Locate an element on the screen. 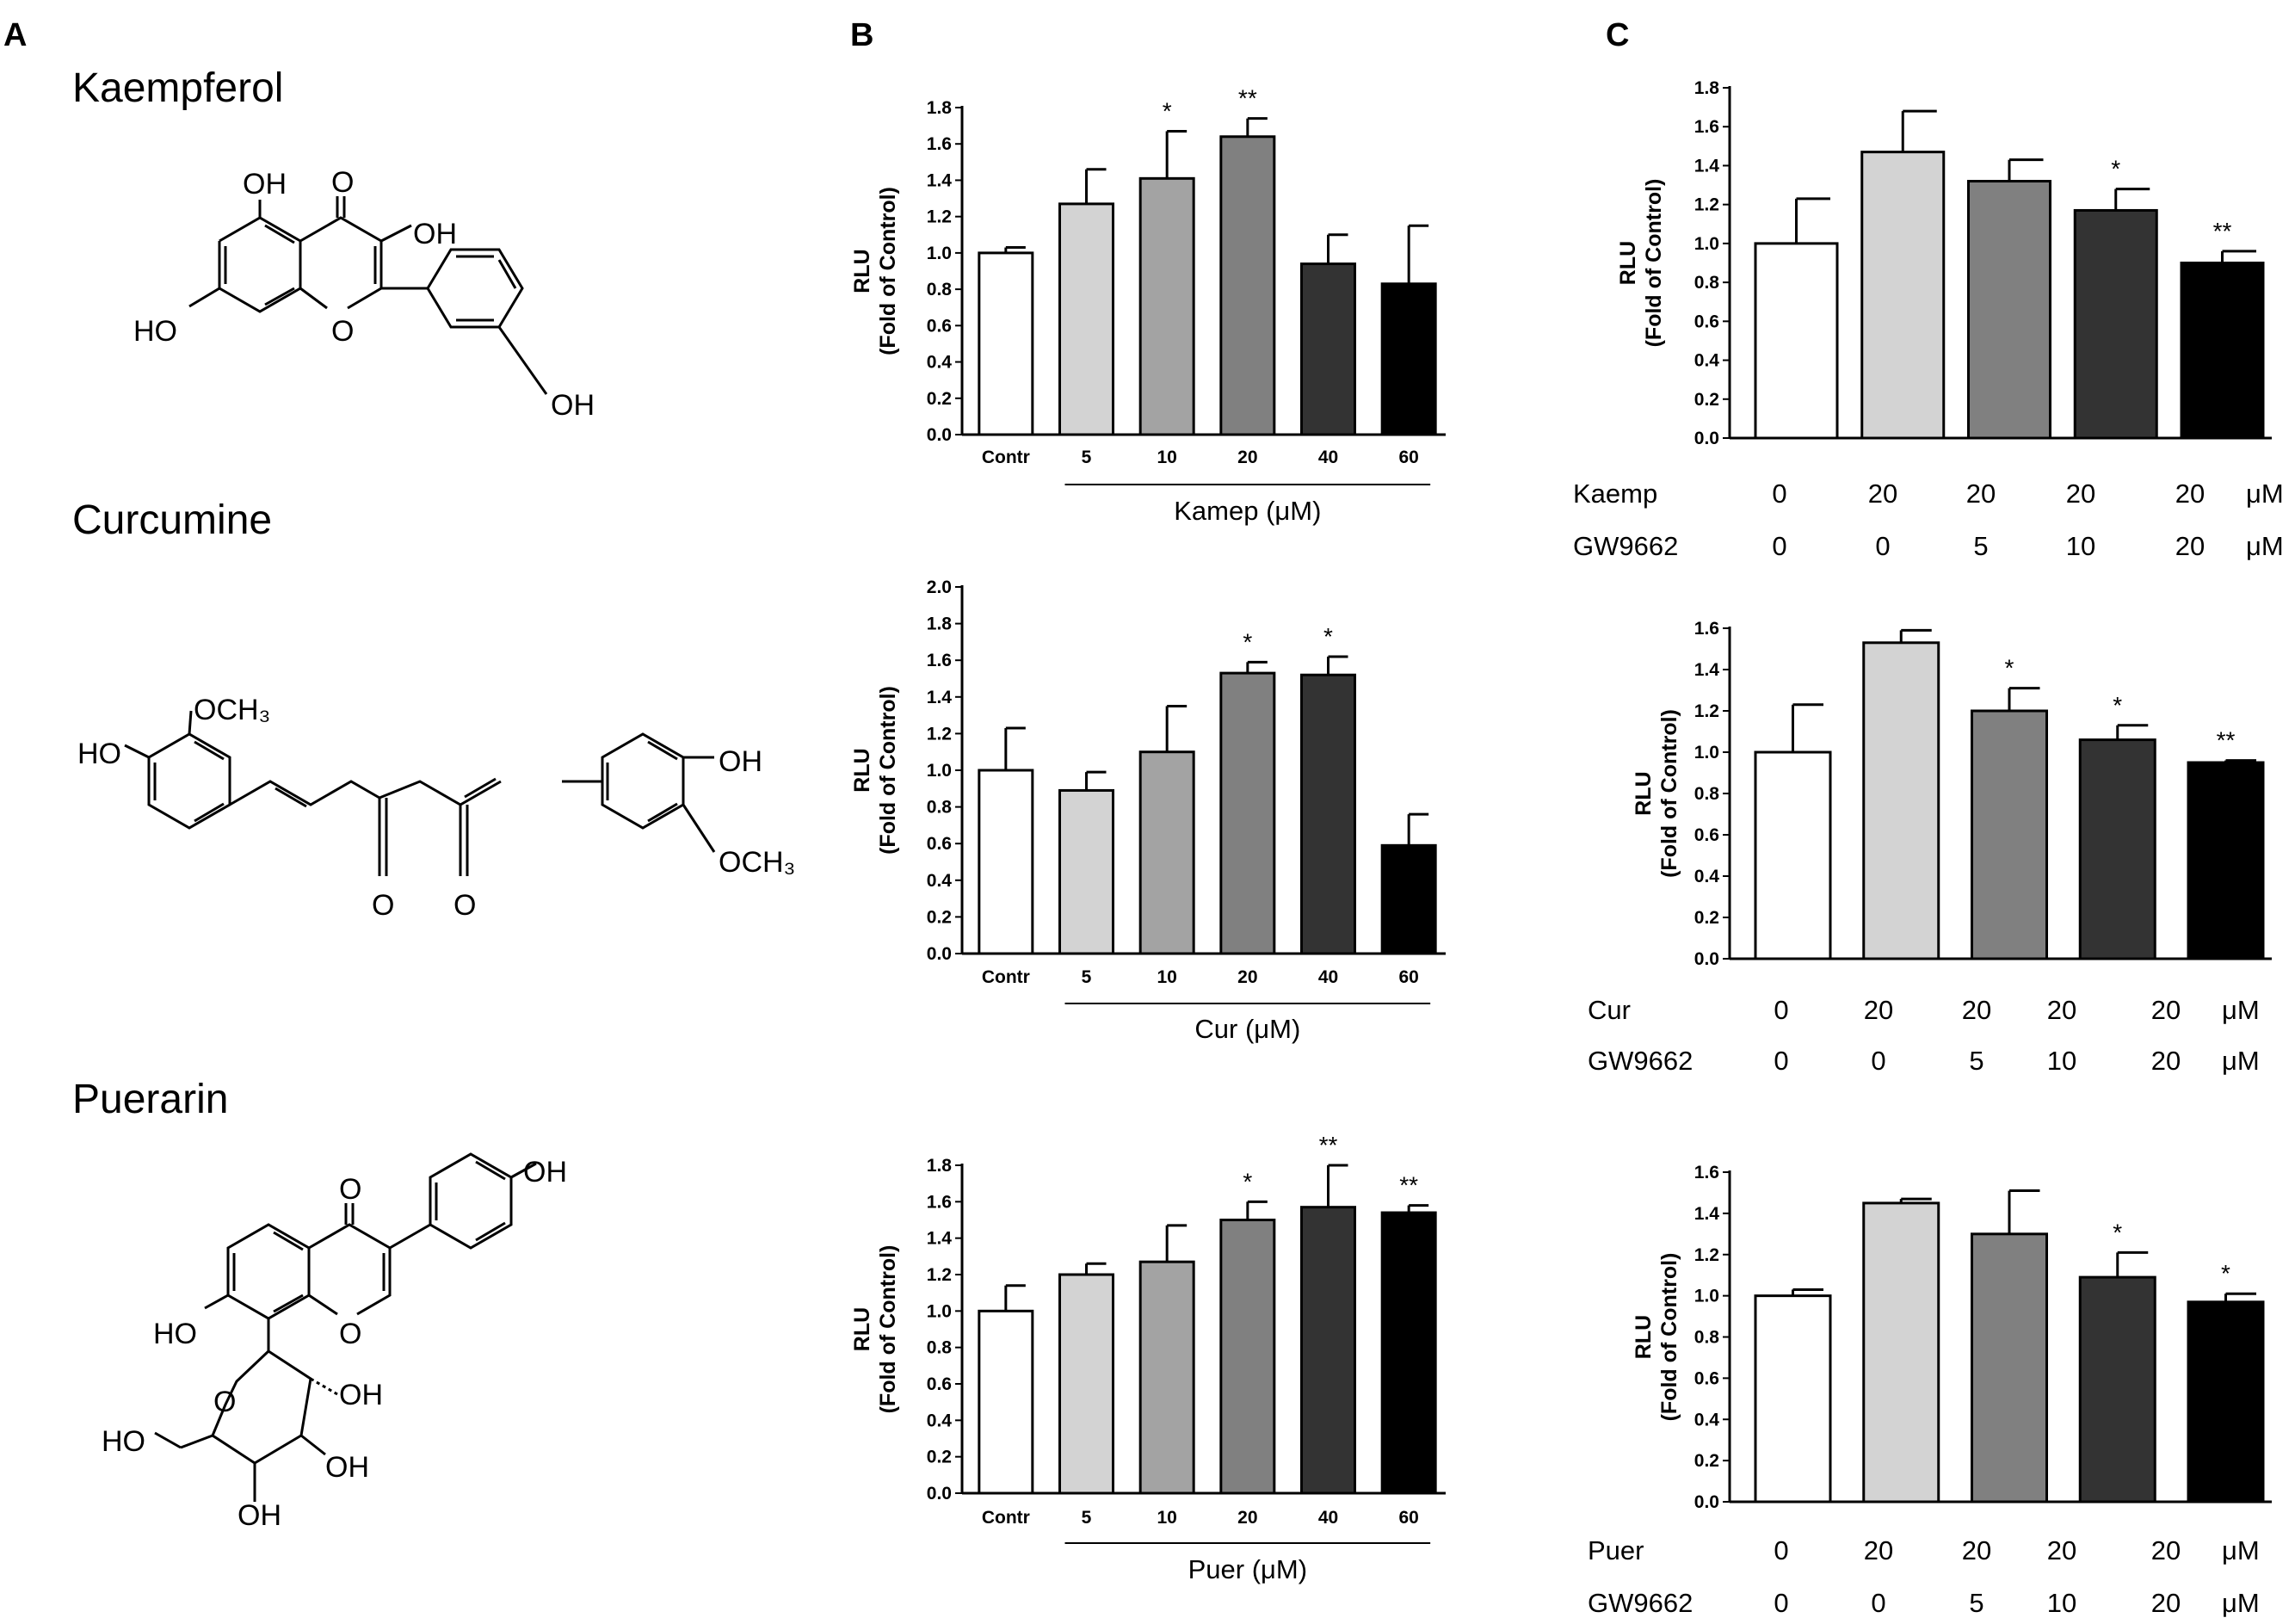 The height and width of the screenshot is (1624, 2295). atom-label: OCH₃ is located at coordinates (232, 710).